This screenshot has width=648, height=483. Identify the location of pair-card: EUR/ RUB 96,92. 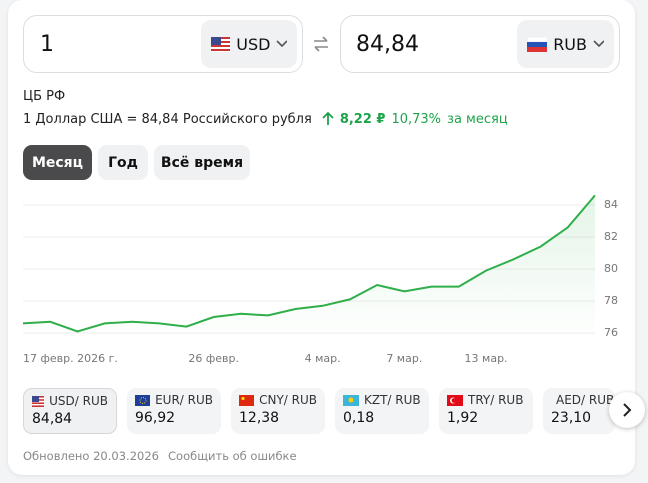
(174, 411).